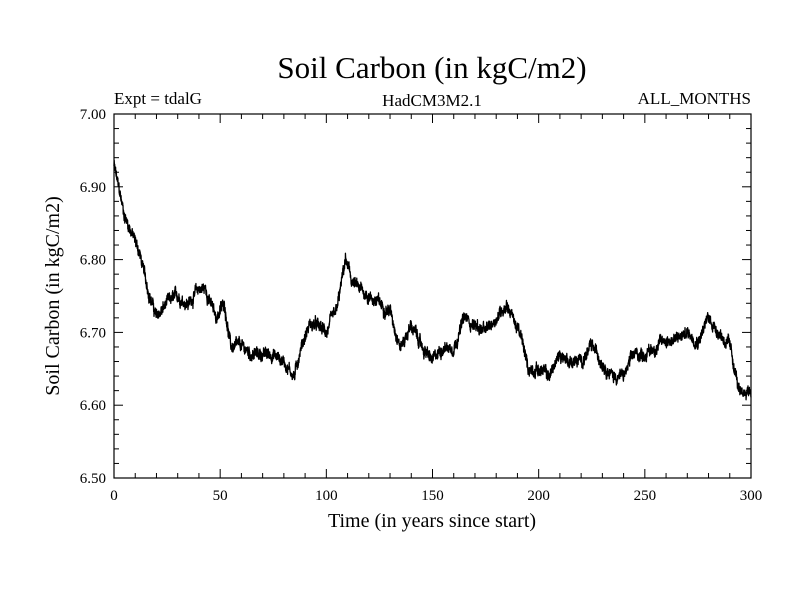 This screenshot has height=600, width=800. Describe the element at coordinates (158, 98) in the screenshot. I see `experiment-label: Expt = tdalG` at that location.